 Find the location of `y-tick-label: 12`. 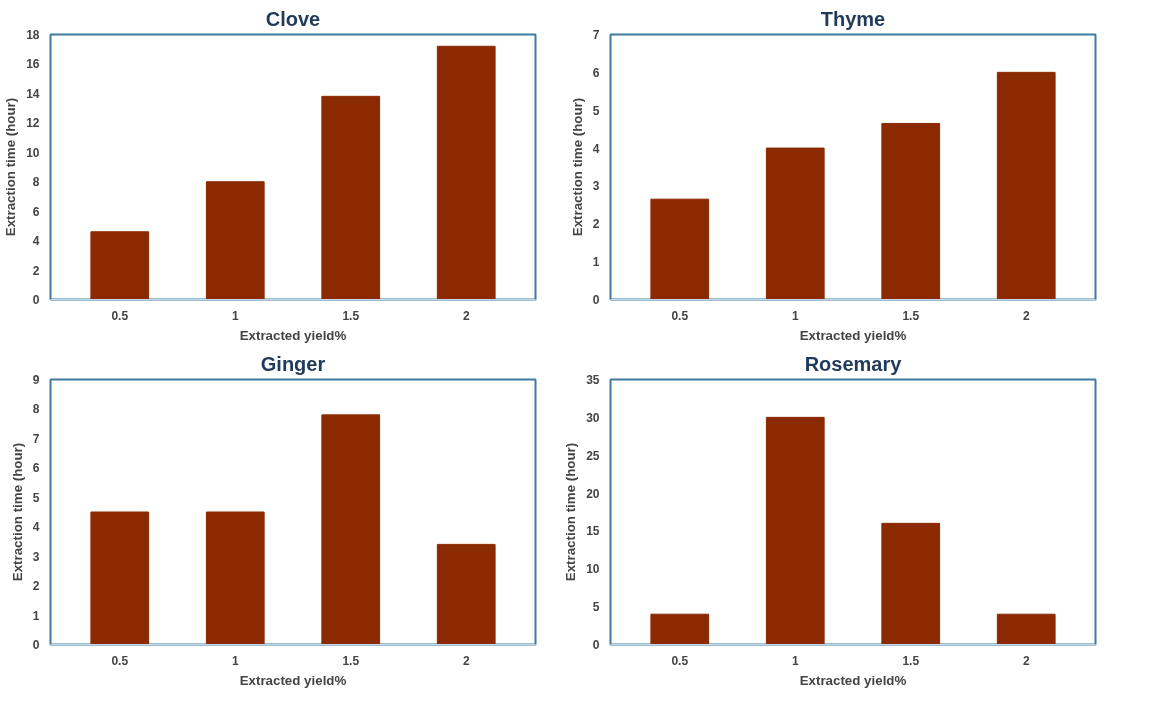

y-tick-label: 12 is located at coordinates (33, 123).